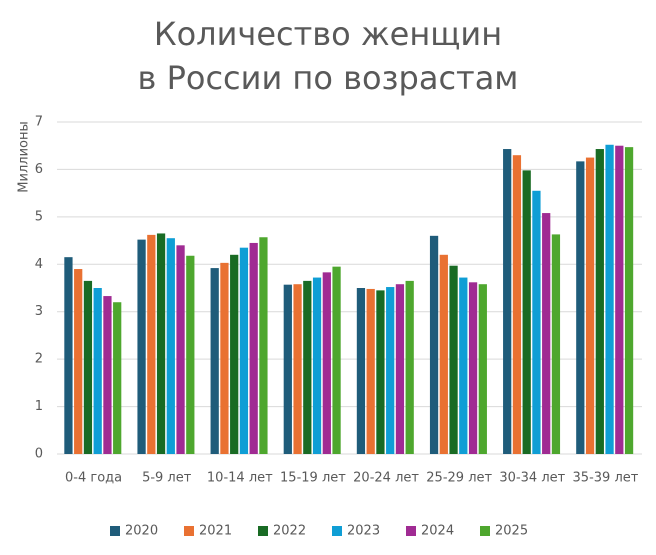  What do you see at coordinates (511, 531) in the screenshot?
I see `legend-label: 2025` at bounding box center [511, 531].